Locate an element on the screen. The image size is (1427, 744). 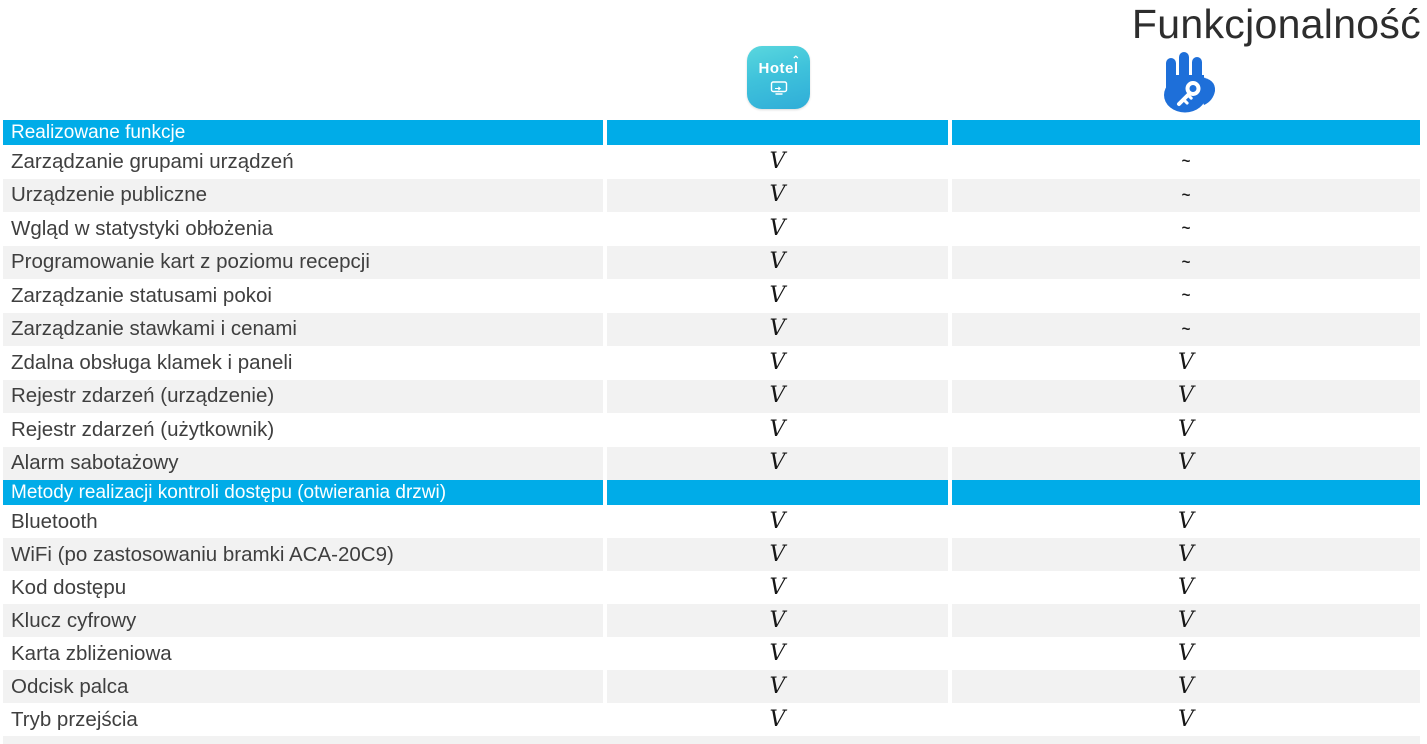
table-row: Bluetooth V V is located at coordinates (711, 521).